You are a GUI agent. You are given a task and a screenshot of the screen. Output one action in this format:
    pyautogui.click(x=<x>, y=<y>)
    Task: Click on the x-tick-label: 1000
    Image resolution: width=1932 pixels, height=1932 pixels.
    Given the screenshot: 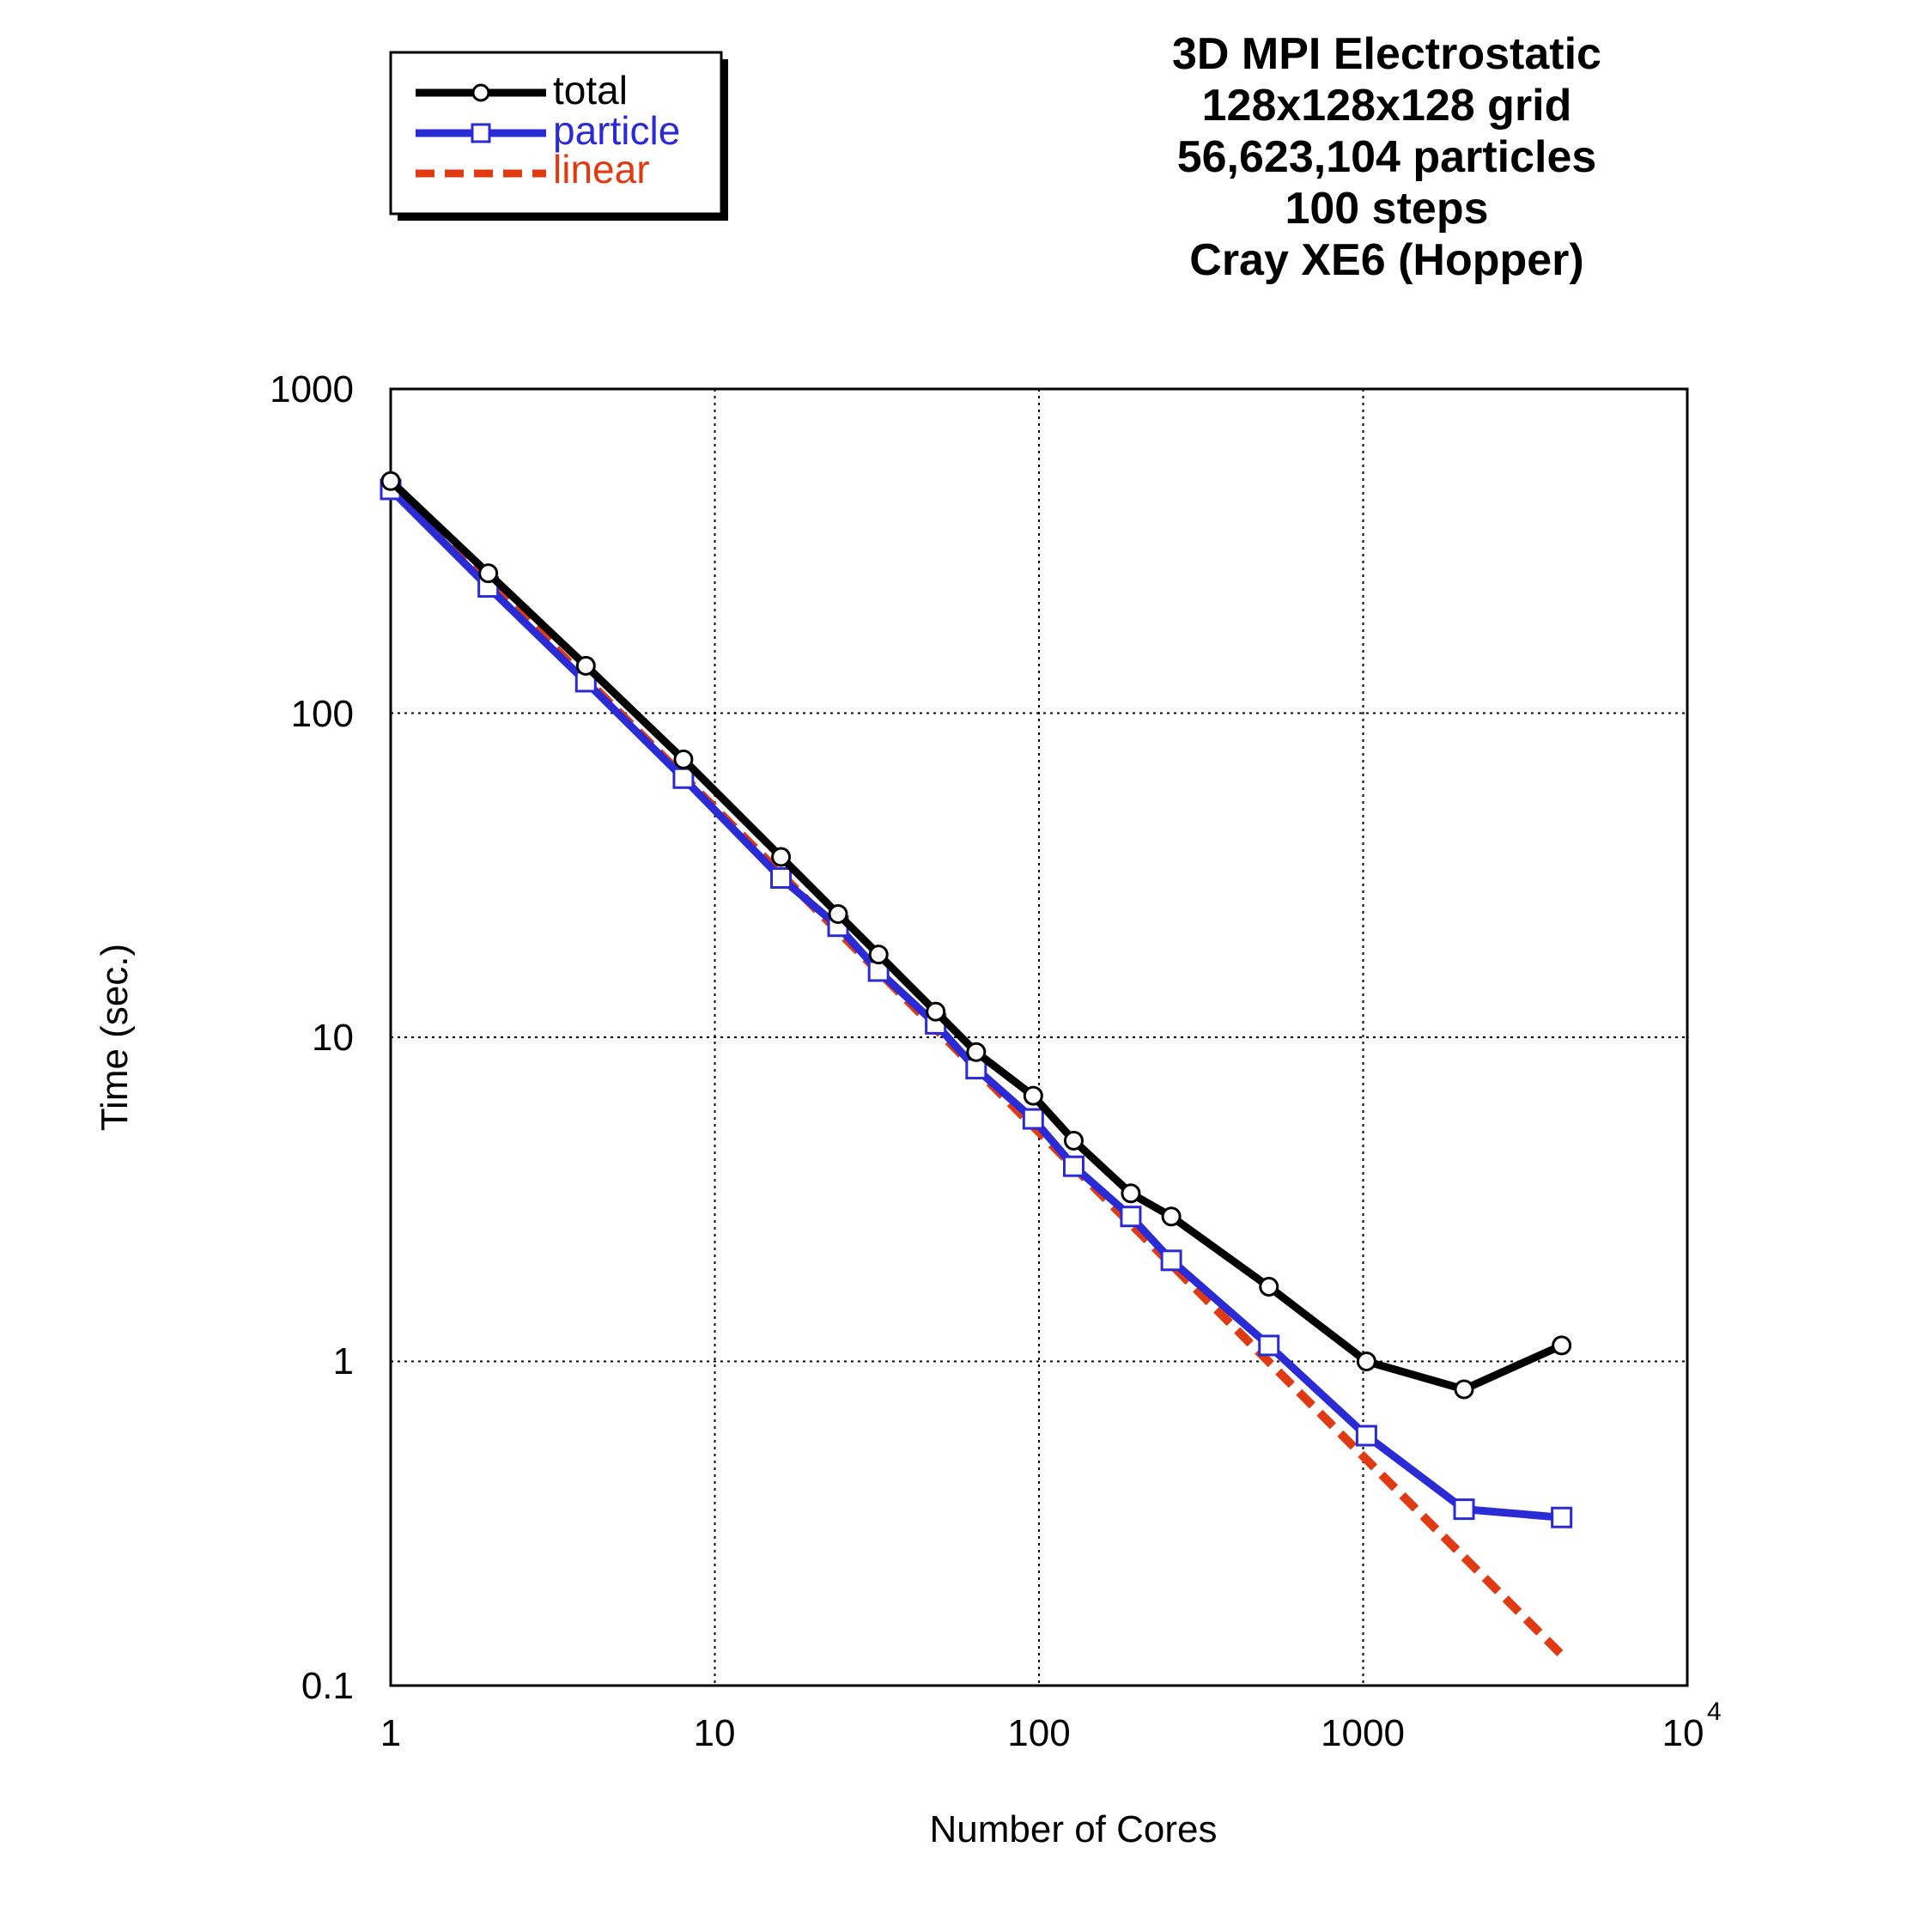 What is the action you would take?
    pyautogui.click(x=1363, y=1733)
    